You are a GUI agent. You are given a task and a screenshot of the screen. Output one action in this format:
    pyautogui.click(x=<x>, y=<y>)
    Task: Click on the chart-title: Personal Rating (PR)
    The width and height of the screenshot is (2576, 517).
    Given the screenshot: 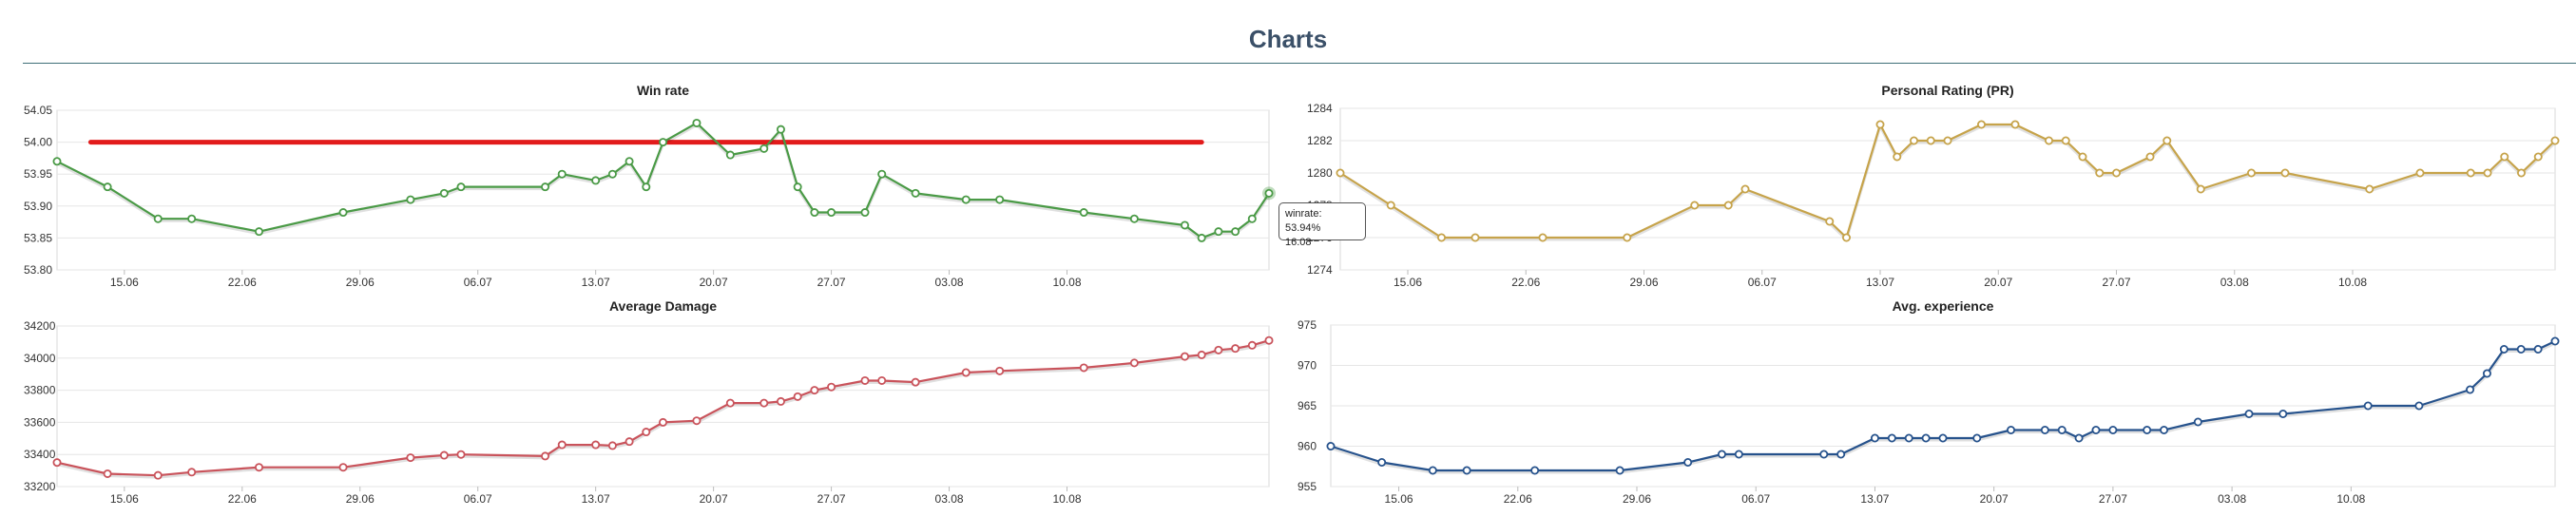 What is the action you would take?
    pyautogui.click(x=1947, y=90)
    